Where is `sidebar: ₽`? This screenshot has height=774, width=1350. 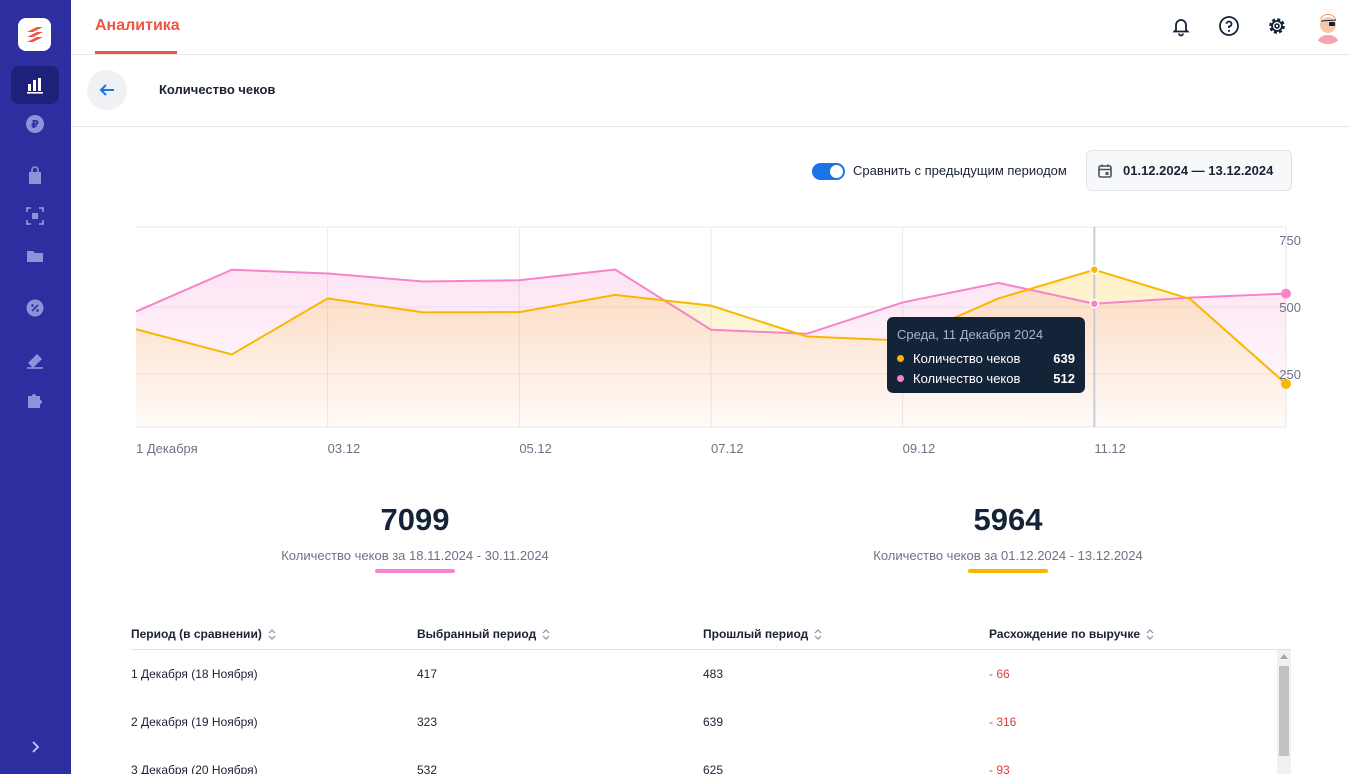 sidebar: ₽ is located at coordinates (35, 387).